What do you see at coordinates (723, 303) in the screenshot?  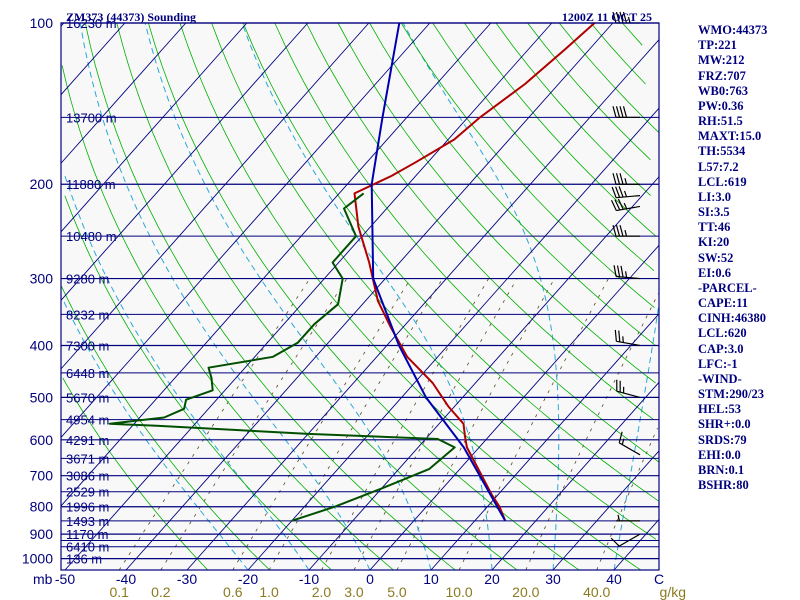 I see `index-item: CAPE:11` at bounding box center [723, 303].